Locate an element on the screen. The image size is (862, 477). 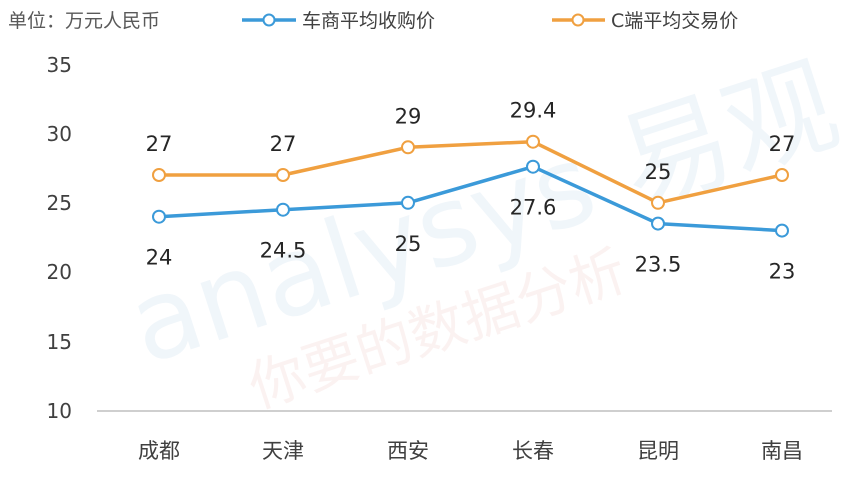
x-category-label: 南昌 is located at coordinates (782, 451).